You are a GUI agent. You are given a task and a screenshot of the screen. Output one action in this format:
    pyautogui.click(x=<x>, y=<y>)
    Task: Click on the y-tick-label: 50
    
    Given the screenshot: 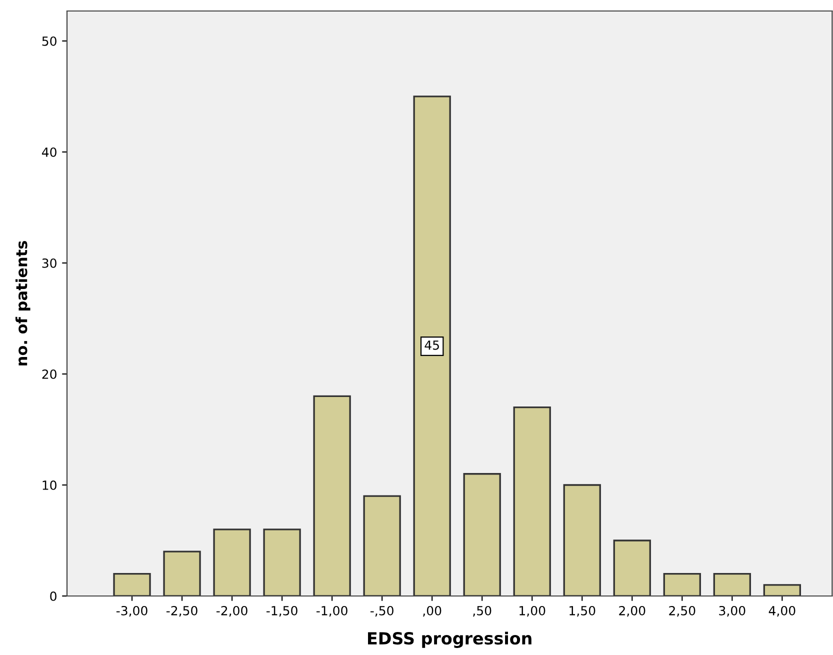 What is the action you would take?
    pyautogui.click(x=49, y=41)
    